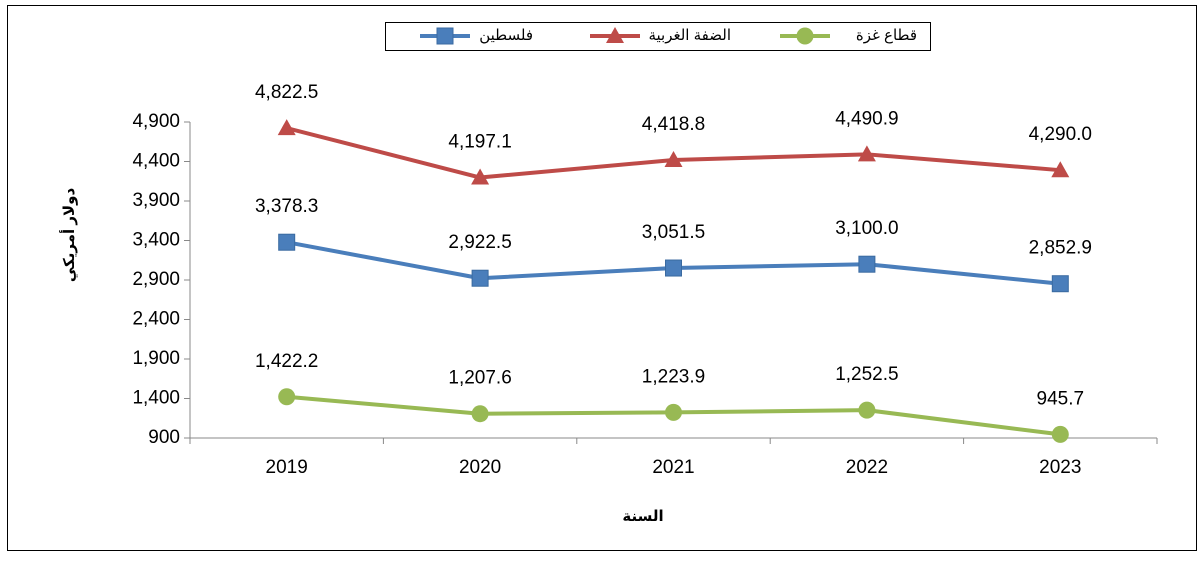  Describe the element at coordinates (156, 398) in the screenshot. I see `y-tick-label: 1,400` at that location.